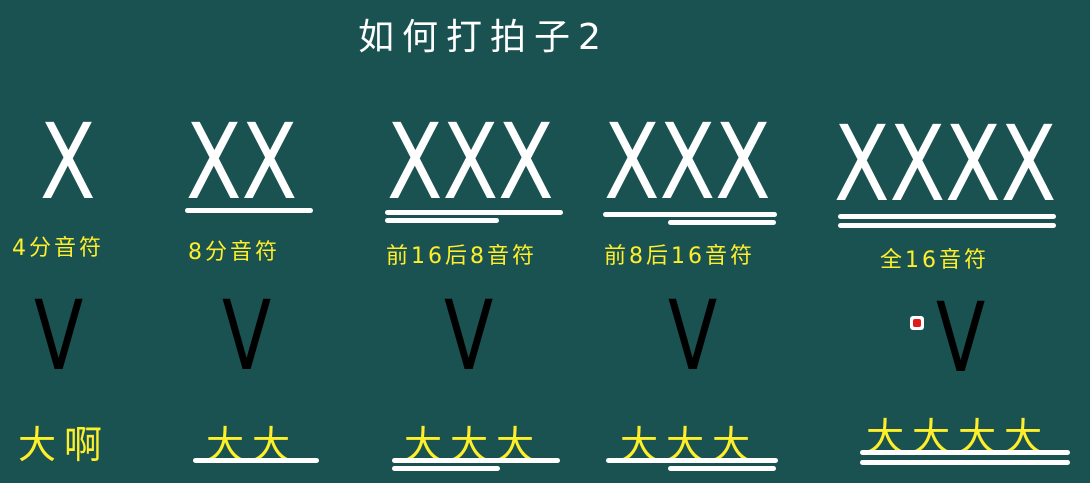 This screenshot has height=483, width=1090. What do you see at coordinates (461, 256) in the screenshot?
I see `note-label: 前16后8音符` at bounding box center [461, 256].